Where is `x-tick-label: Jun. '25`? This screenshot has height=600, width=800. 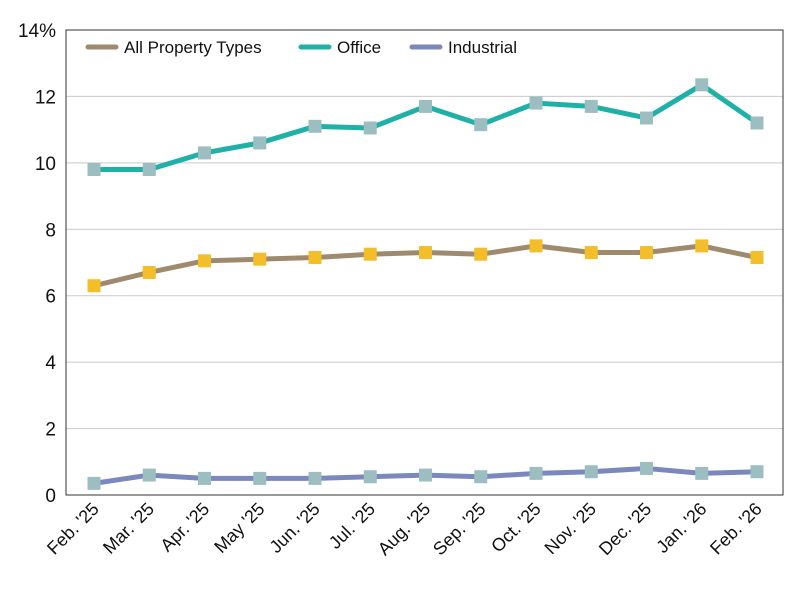 x-tick-label: Jun. '25 is located at coordinates (295, 528).